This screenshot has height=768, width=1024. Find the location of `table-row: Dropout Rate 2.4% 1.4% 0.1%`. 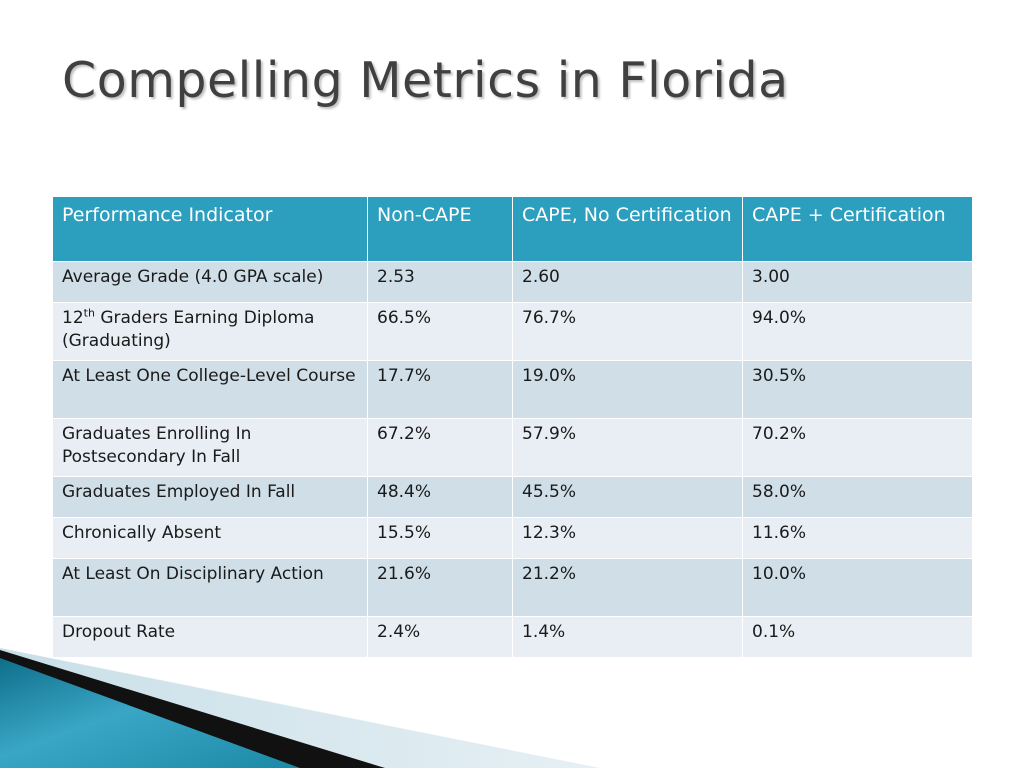

table-row: Dropout Rate 2.4% 1.4% 0.1% is located at coordinates (512, 637).